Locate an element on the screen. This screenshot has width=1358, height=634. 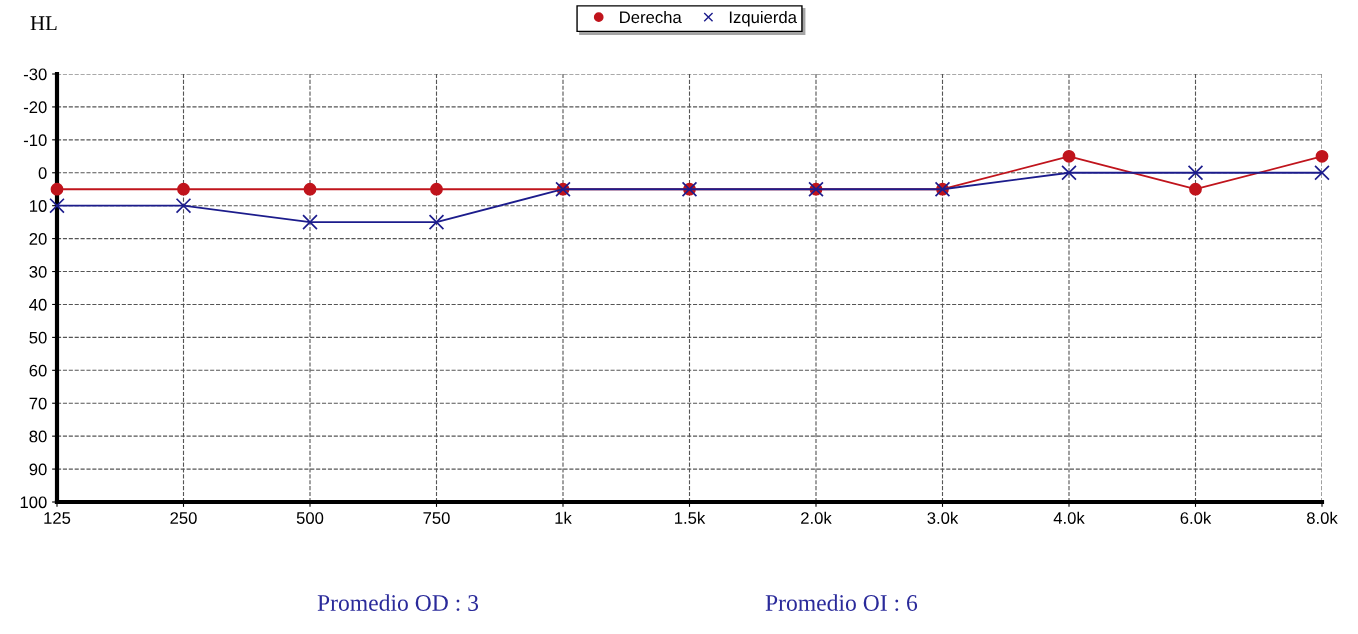
x-tick-label: 250 is located at coordinates (183, 518).